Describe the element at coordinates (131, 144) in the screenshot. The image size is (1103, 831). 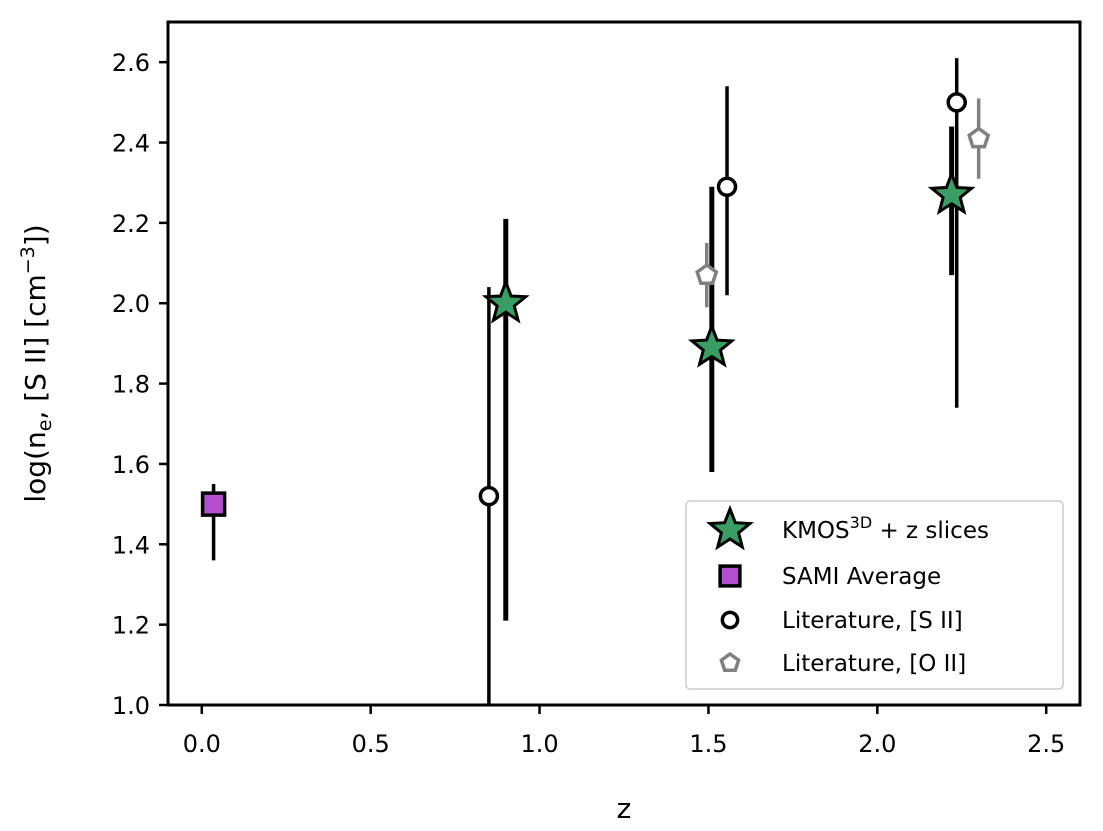
I see `y-tick-label: 2.4` at that location.